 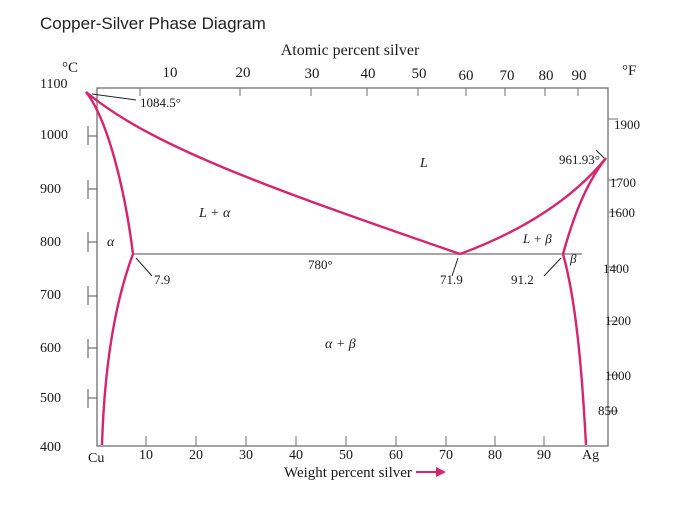 What do you see at coordinates (622, 212) in the screenshot?
I see `right-tick-label: 1600` at bounding box center [622, 212].